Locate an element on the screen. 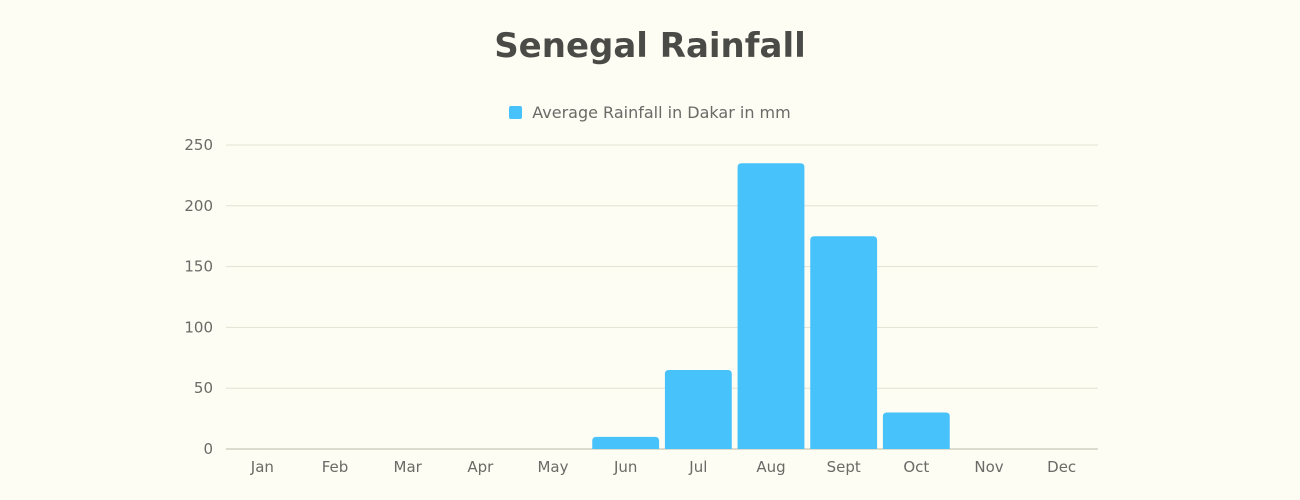 This screenshot has width=1300, height=500. legend-swatch is located at coordinates (516, 112).